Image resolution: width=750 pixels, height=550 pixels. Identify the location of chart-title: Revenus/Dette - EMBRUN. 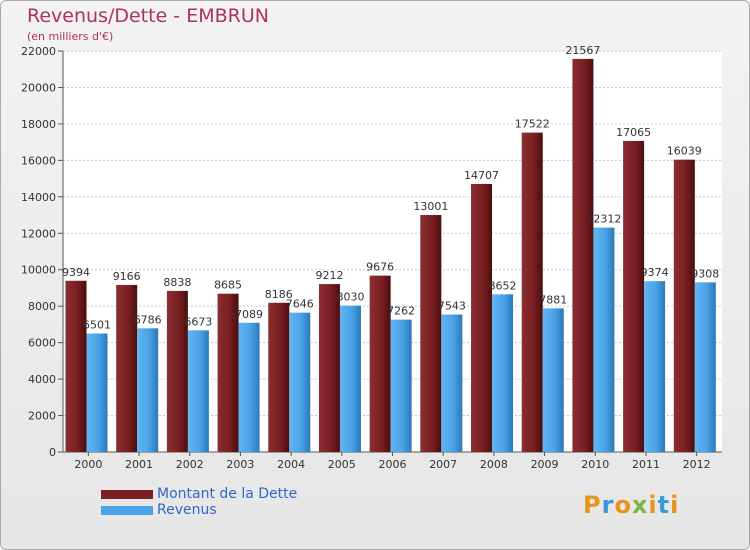
(148, 16).